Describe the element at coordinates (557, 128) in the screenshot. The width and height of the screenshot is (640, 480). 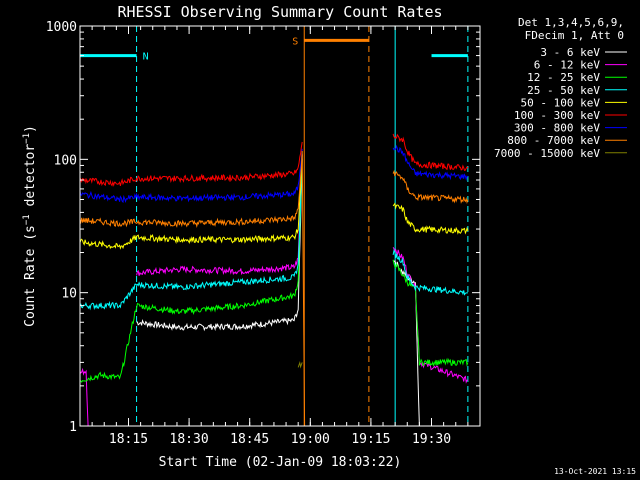
I see `legend-label-6: 300 - 800 keV` at that location.